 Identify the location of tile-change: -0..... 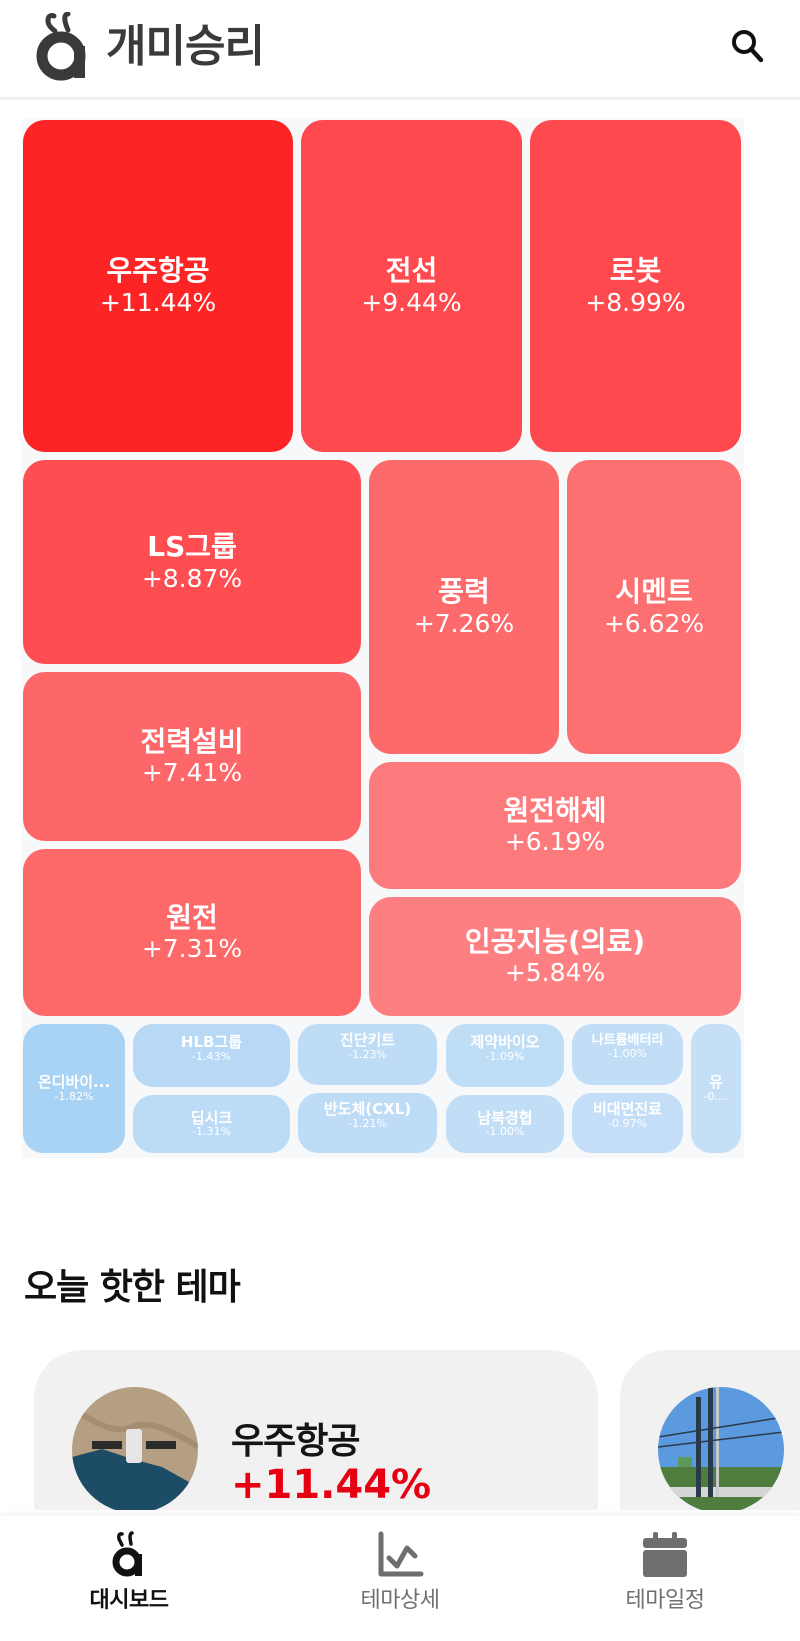
(716, 1096).